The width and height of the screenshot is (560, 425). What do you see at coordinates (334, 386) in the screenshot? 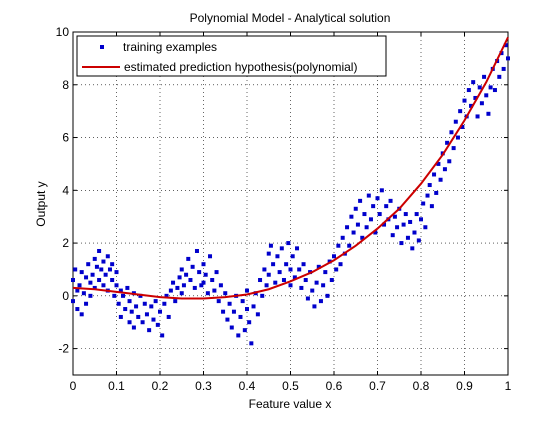
I see `x-tick-label: 0.6` at bounding box center [334, 386].